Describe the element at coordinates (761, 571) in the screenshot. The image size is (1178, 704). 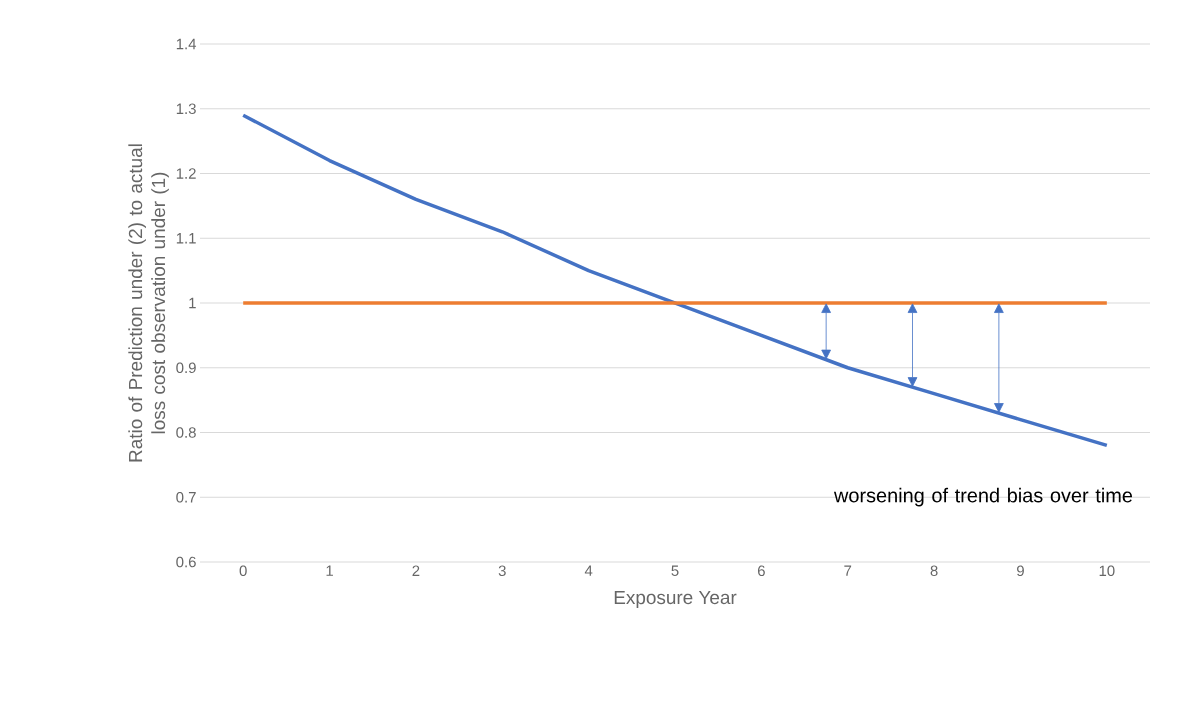
I see `x-tick-label: 6` at that location.